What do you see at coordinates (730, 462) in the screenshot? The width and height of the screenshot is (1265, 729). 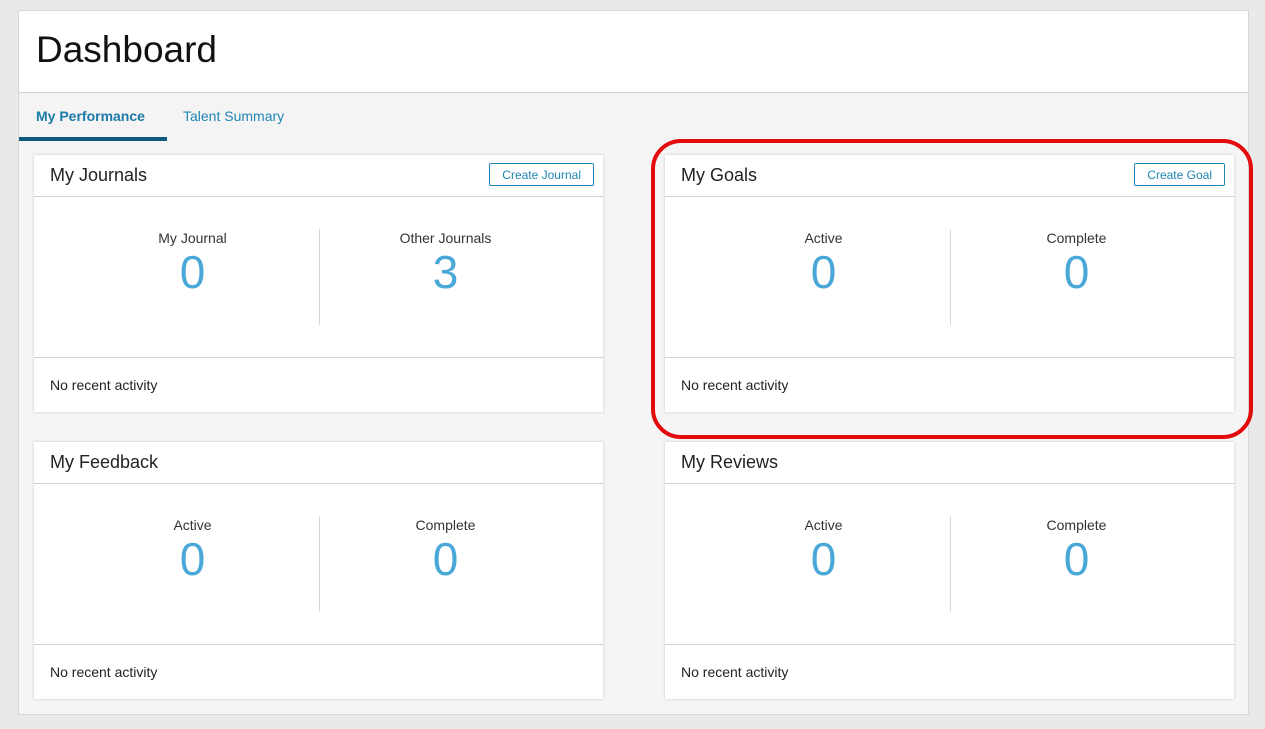 I see `card-title: My Reviews` at bounding box center [730, 462].